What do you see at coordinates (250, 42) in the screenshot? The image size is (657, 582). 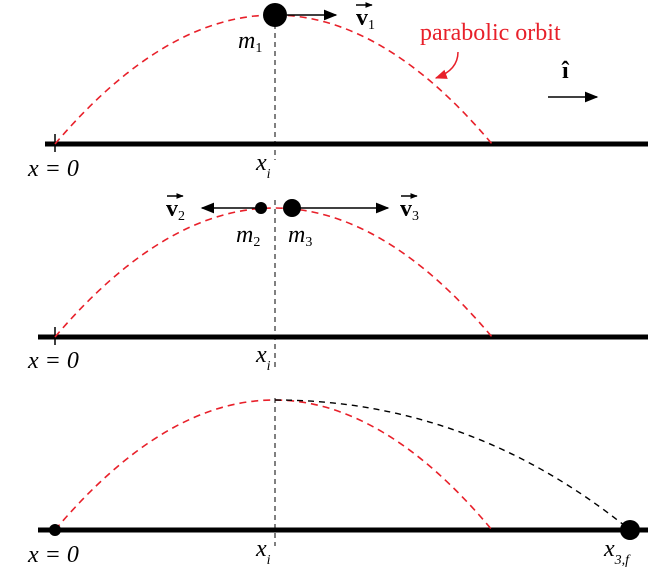 I see `mass-label: m1` at bounding box center [250, 42].